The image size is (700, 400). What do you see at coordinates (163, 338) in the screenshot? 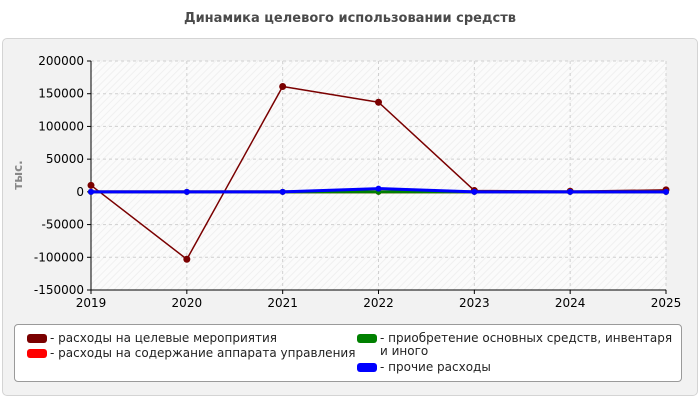
I see `legend-label: - расходы на целевые мероприятия` at bounding box center [163, 338].